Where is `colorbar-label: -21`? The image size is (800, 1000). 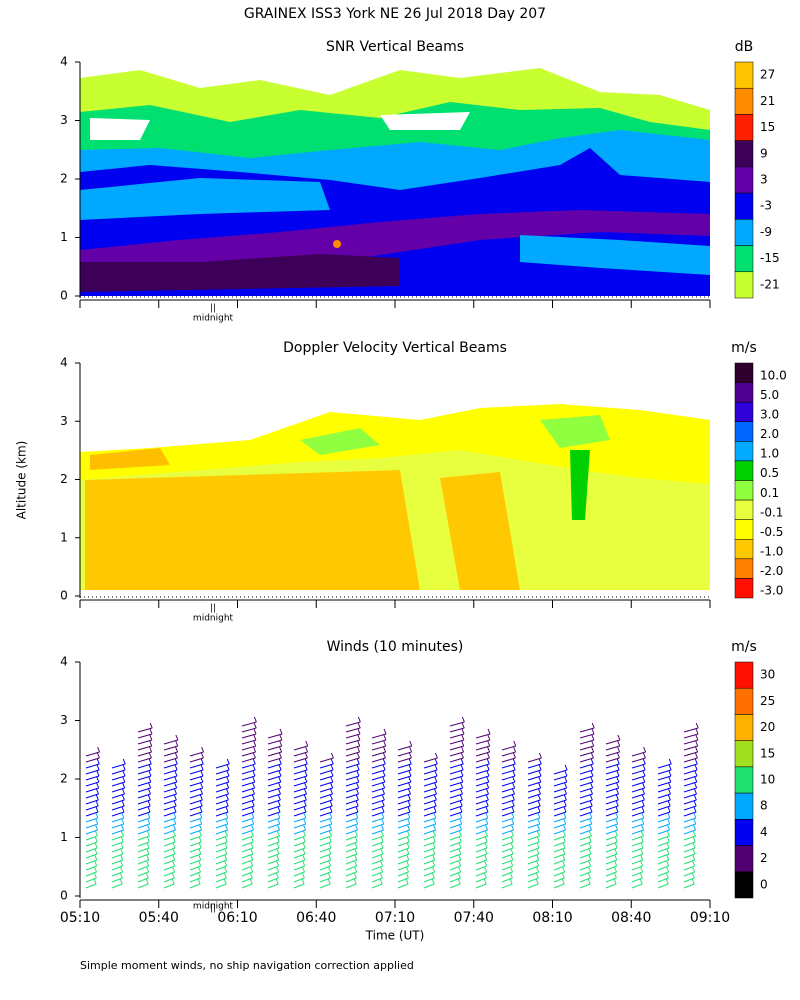 colorbar-label: -21 is located at coordinates (770, 284).